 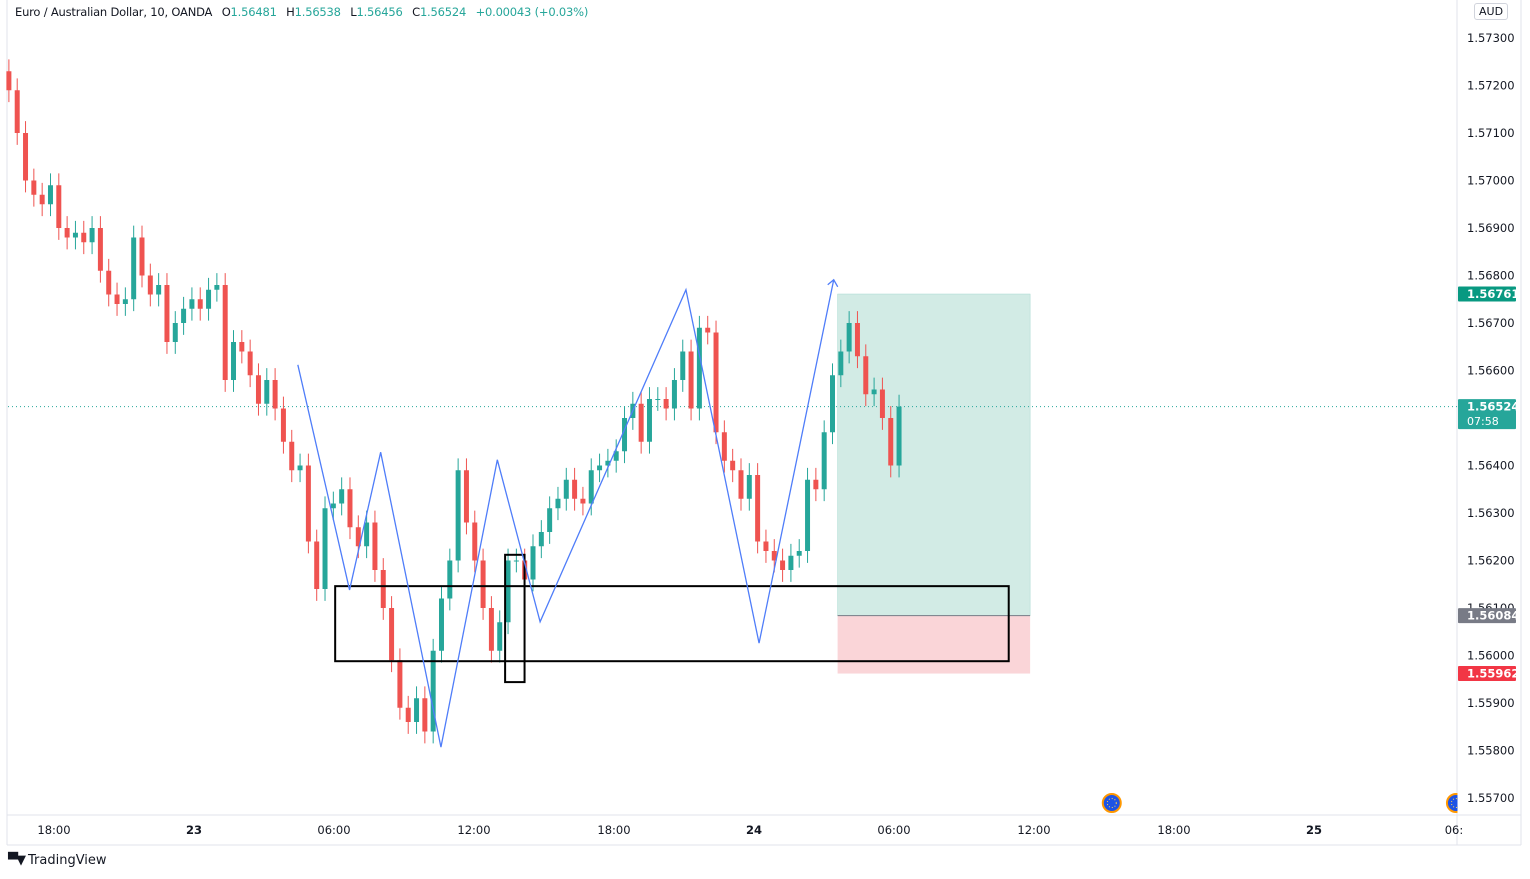 I want to click on brand-name: TradingView, so click(x=67, y=860).